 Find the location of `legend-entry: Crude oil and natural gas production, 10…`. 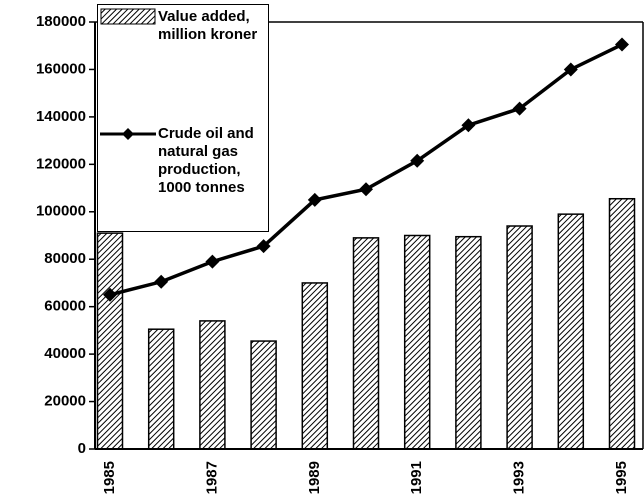

legend-entry: Crude oil and natural gas production, 10… is located at coordinates (184, 161).